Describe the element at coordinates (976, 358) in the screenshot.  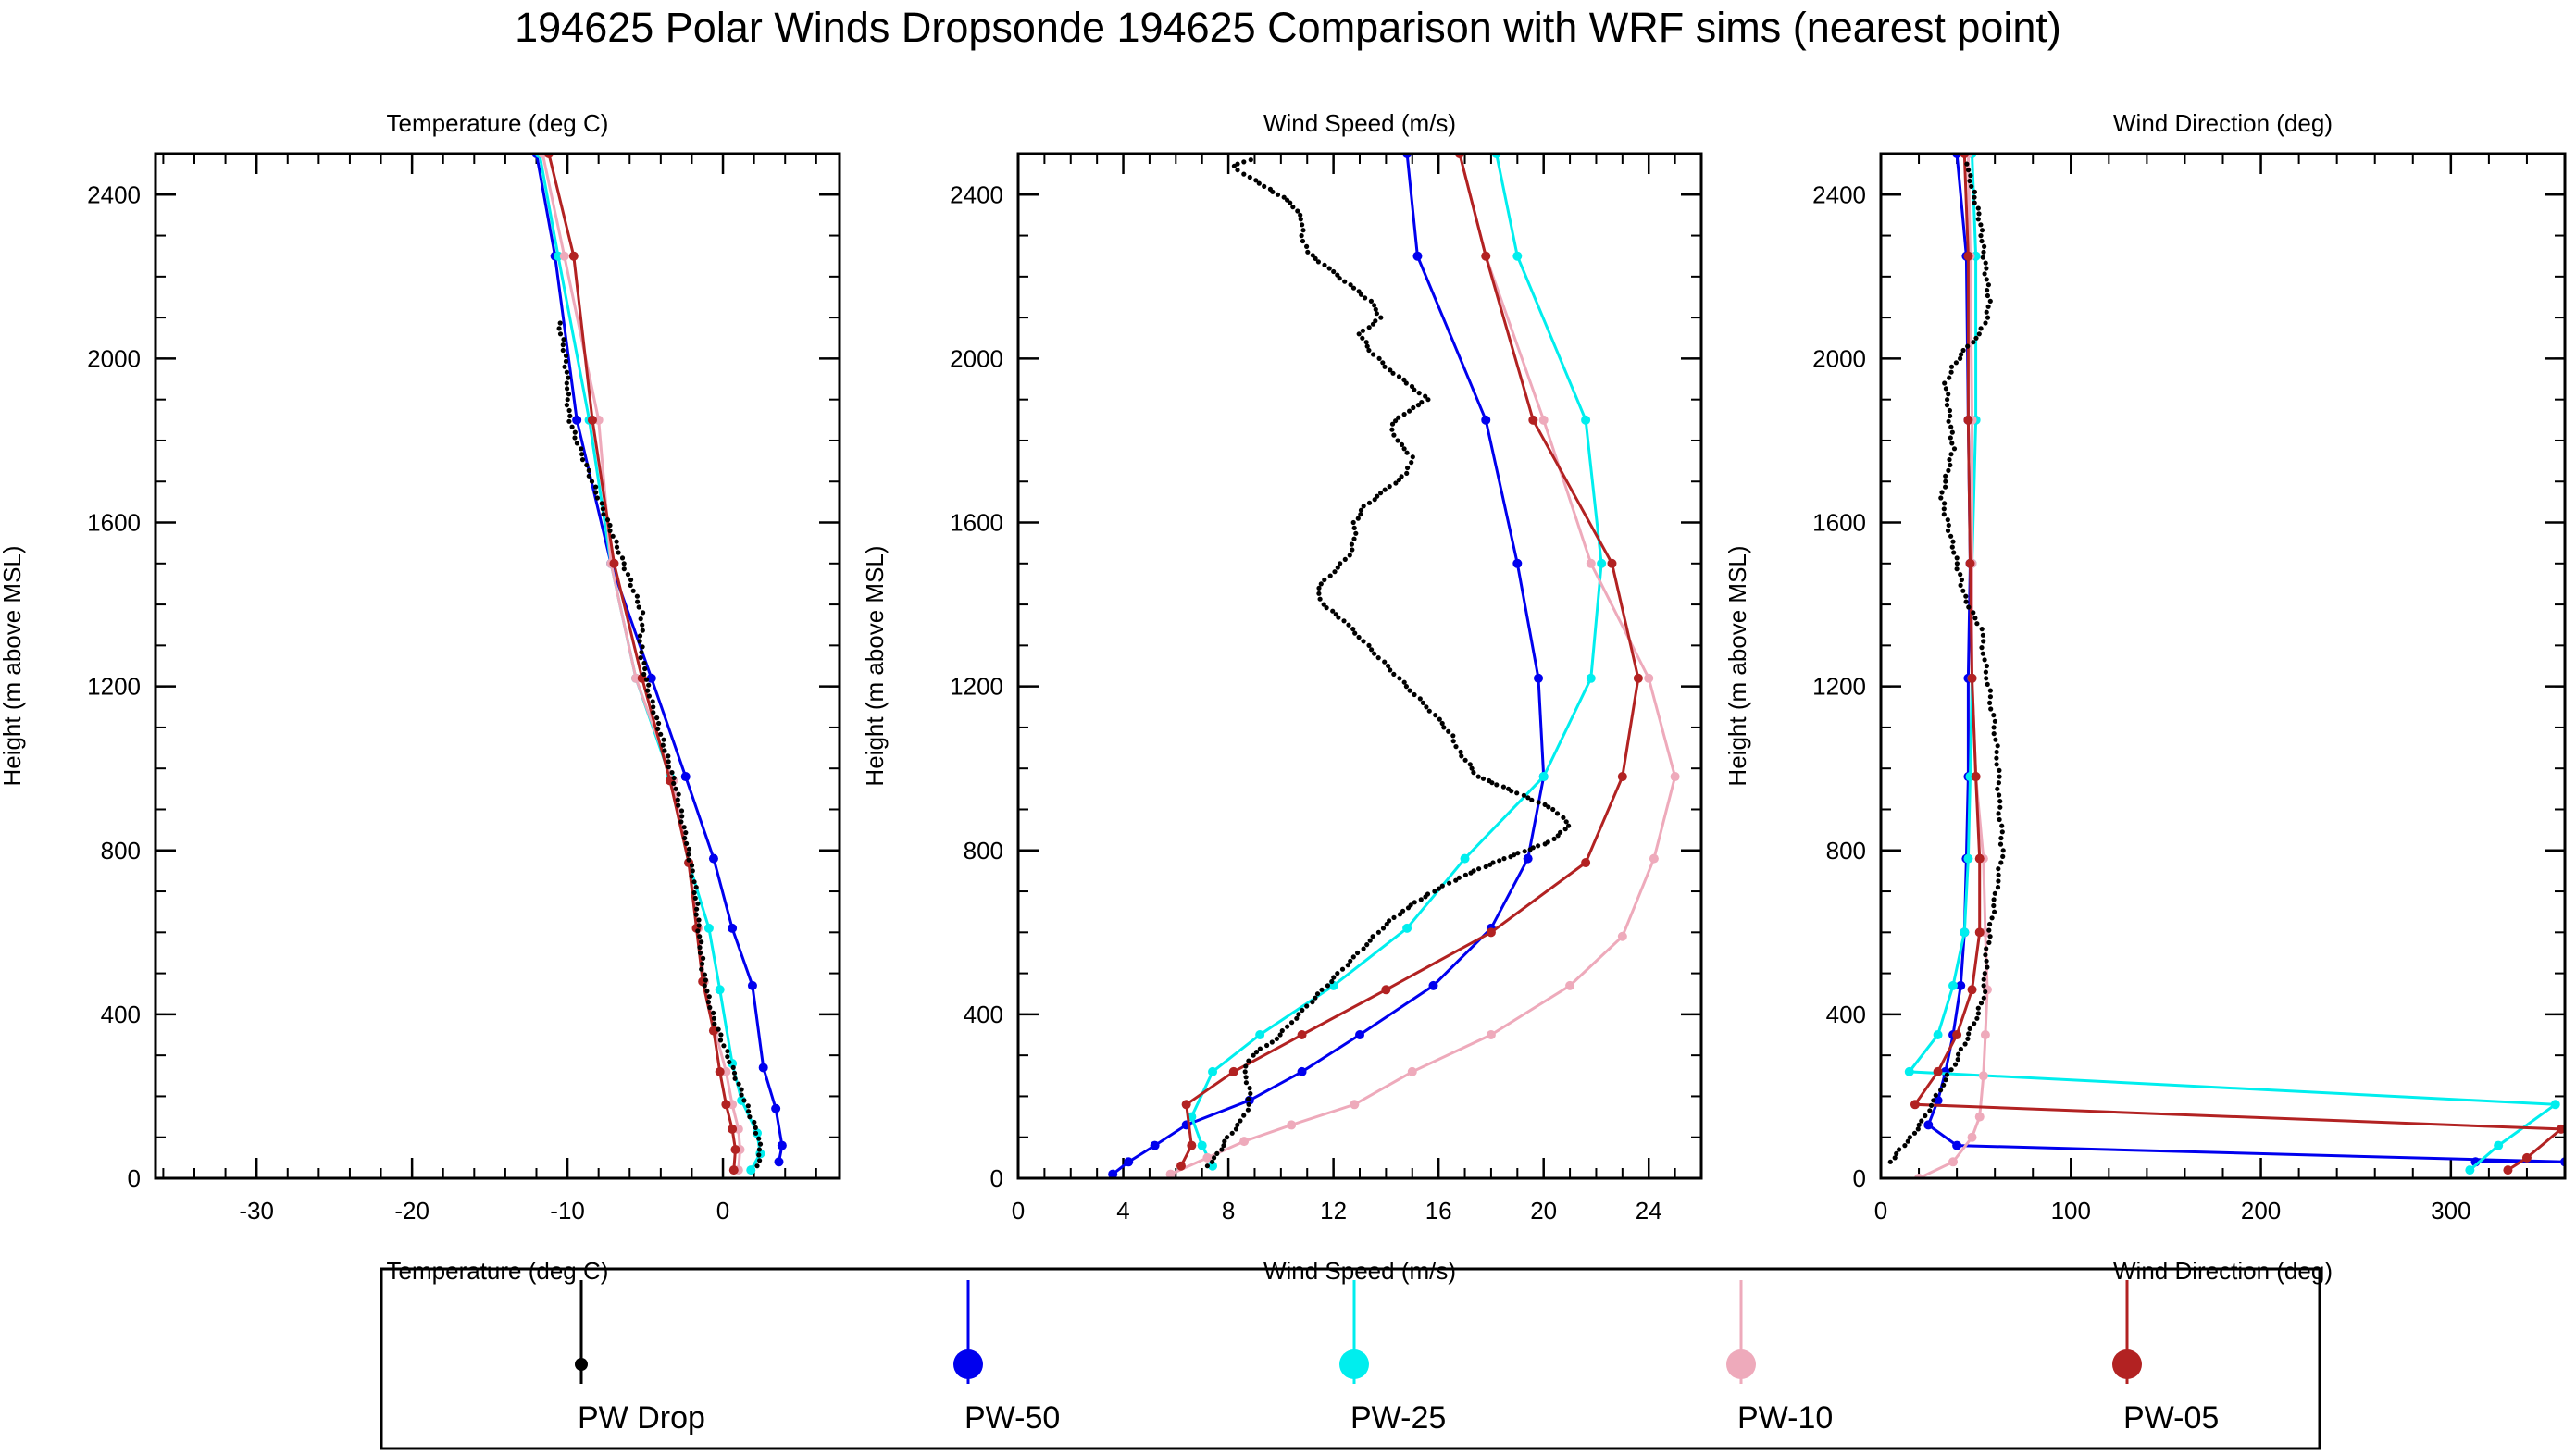
I see `y-tick-label: 2000` at that location.